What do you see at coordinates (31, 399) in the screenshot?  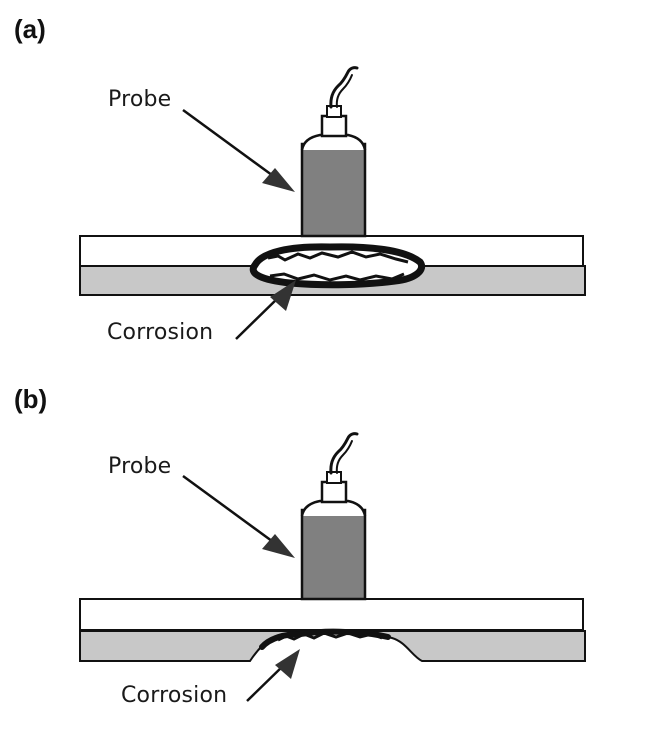 I see `panel-label: (b)` at bounding box center [31, 399].